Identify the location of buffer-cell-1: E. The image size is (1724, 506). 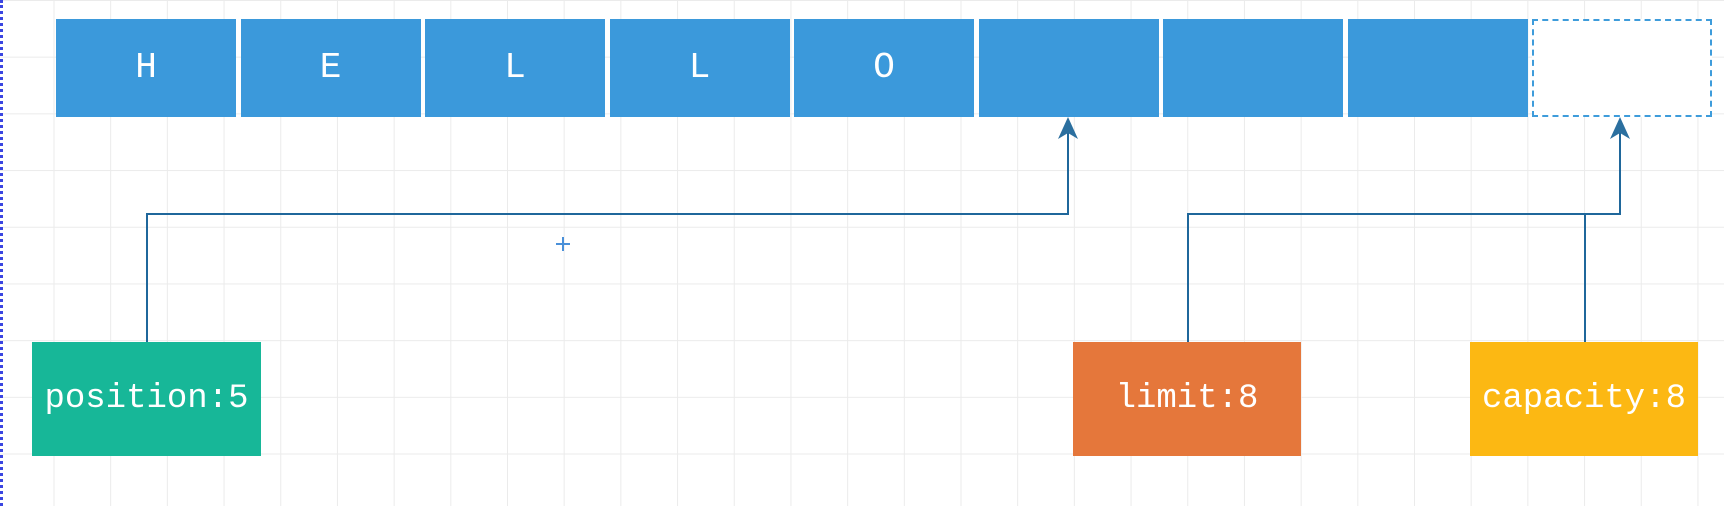
(330, 68).